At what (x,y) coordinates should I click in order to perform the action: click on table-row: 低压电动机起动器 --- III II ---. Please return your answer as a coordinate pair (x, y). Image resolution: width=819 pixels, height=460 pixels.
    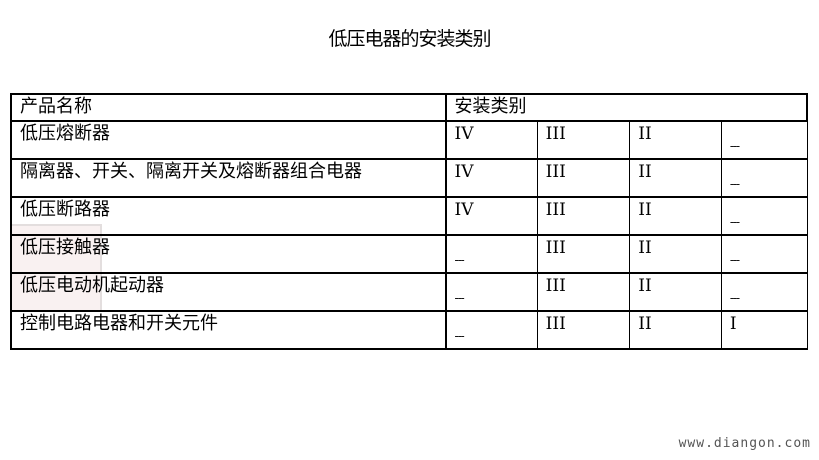
    Looking at the image, I should click on (409, 292).